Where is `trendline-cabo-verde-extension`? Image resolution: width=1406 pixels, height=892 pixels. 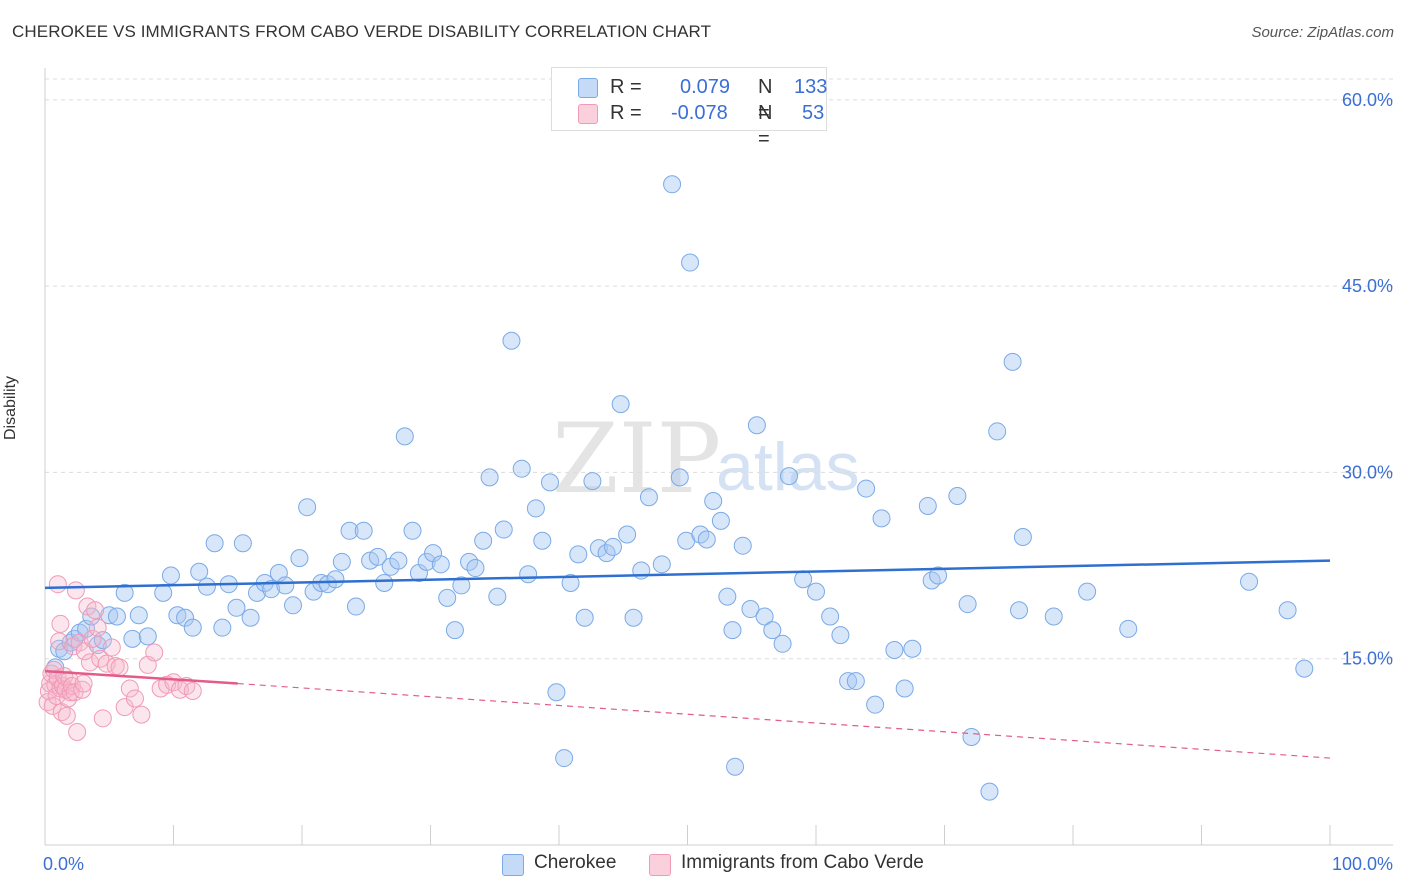
trendline-cabo-verde-extension is located at coordinates (784, 720).